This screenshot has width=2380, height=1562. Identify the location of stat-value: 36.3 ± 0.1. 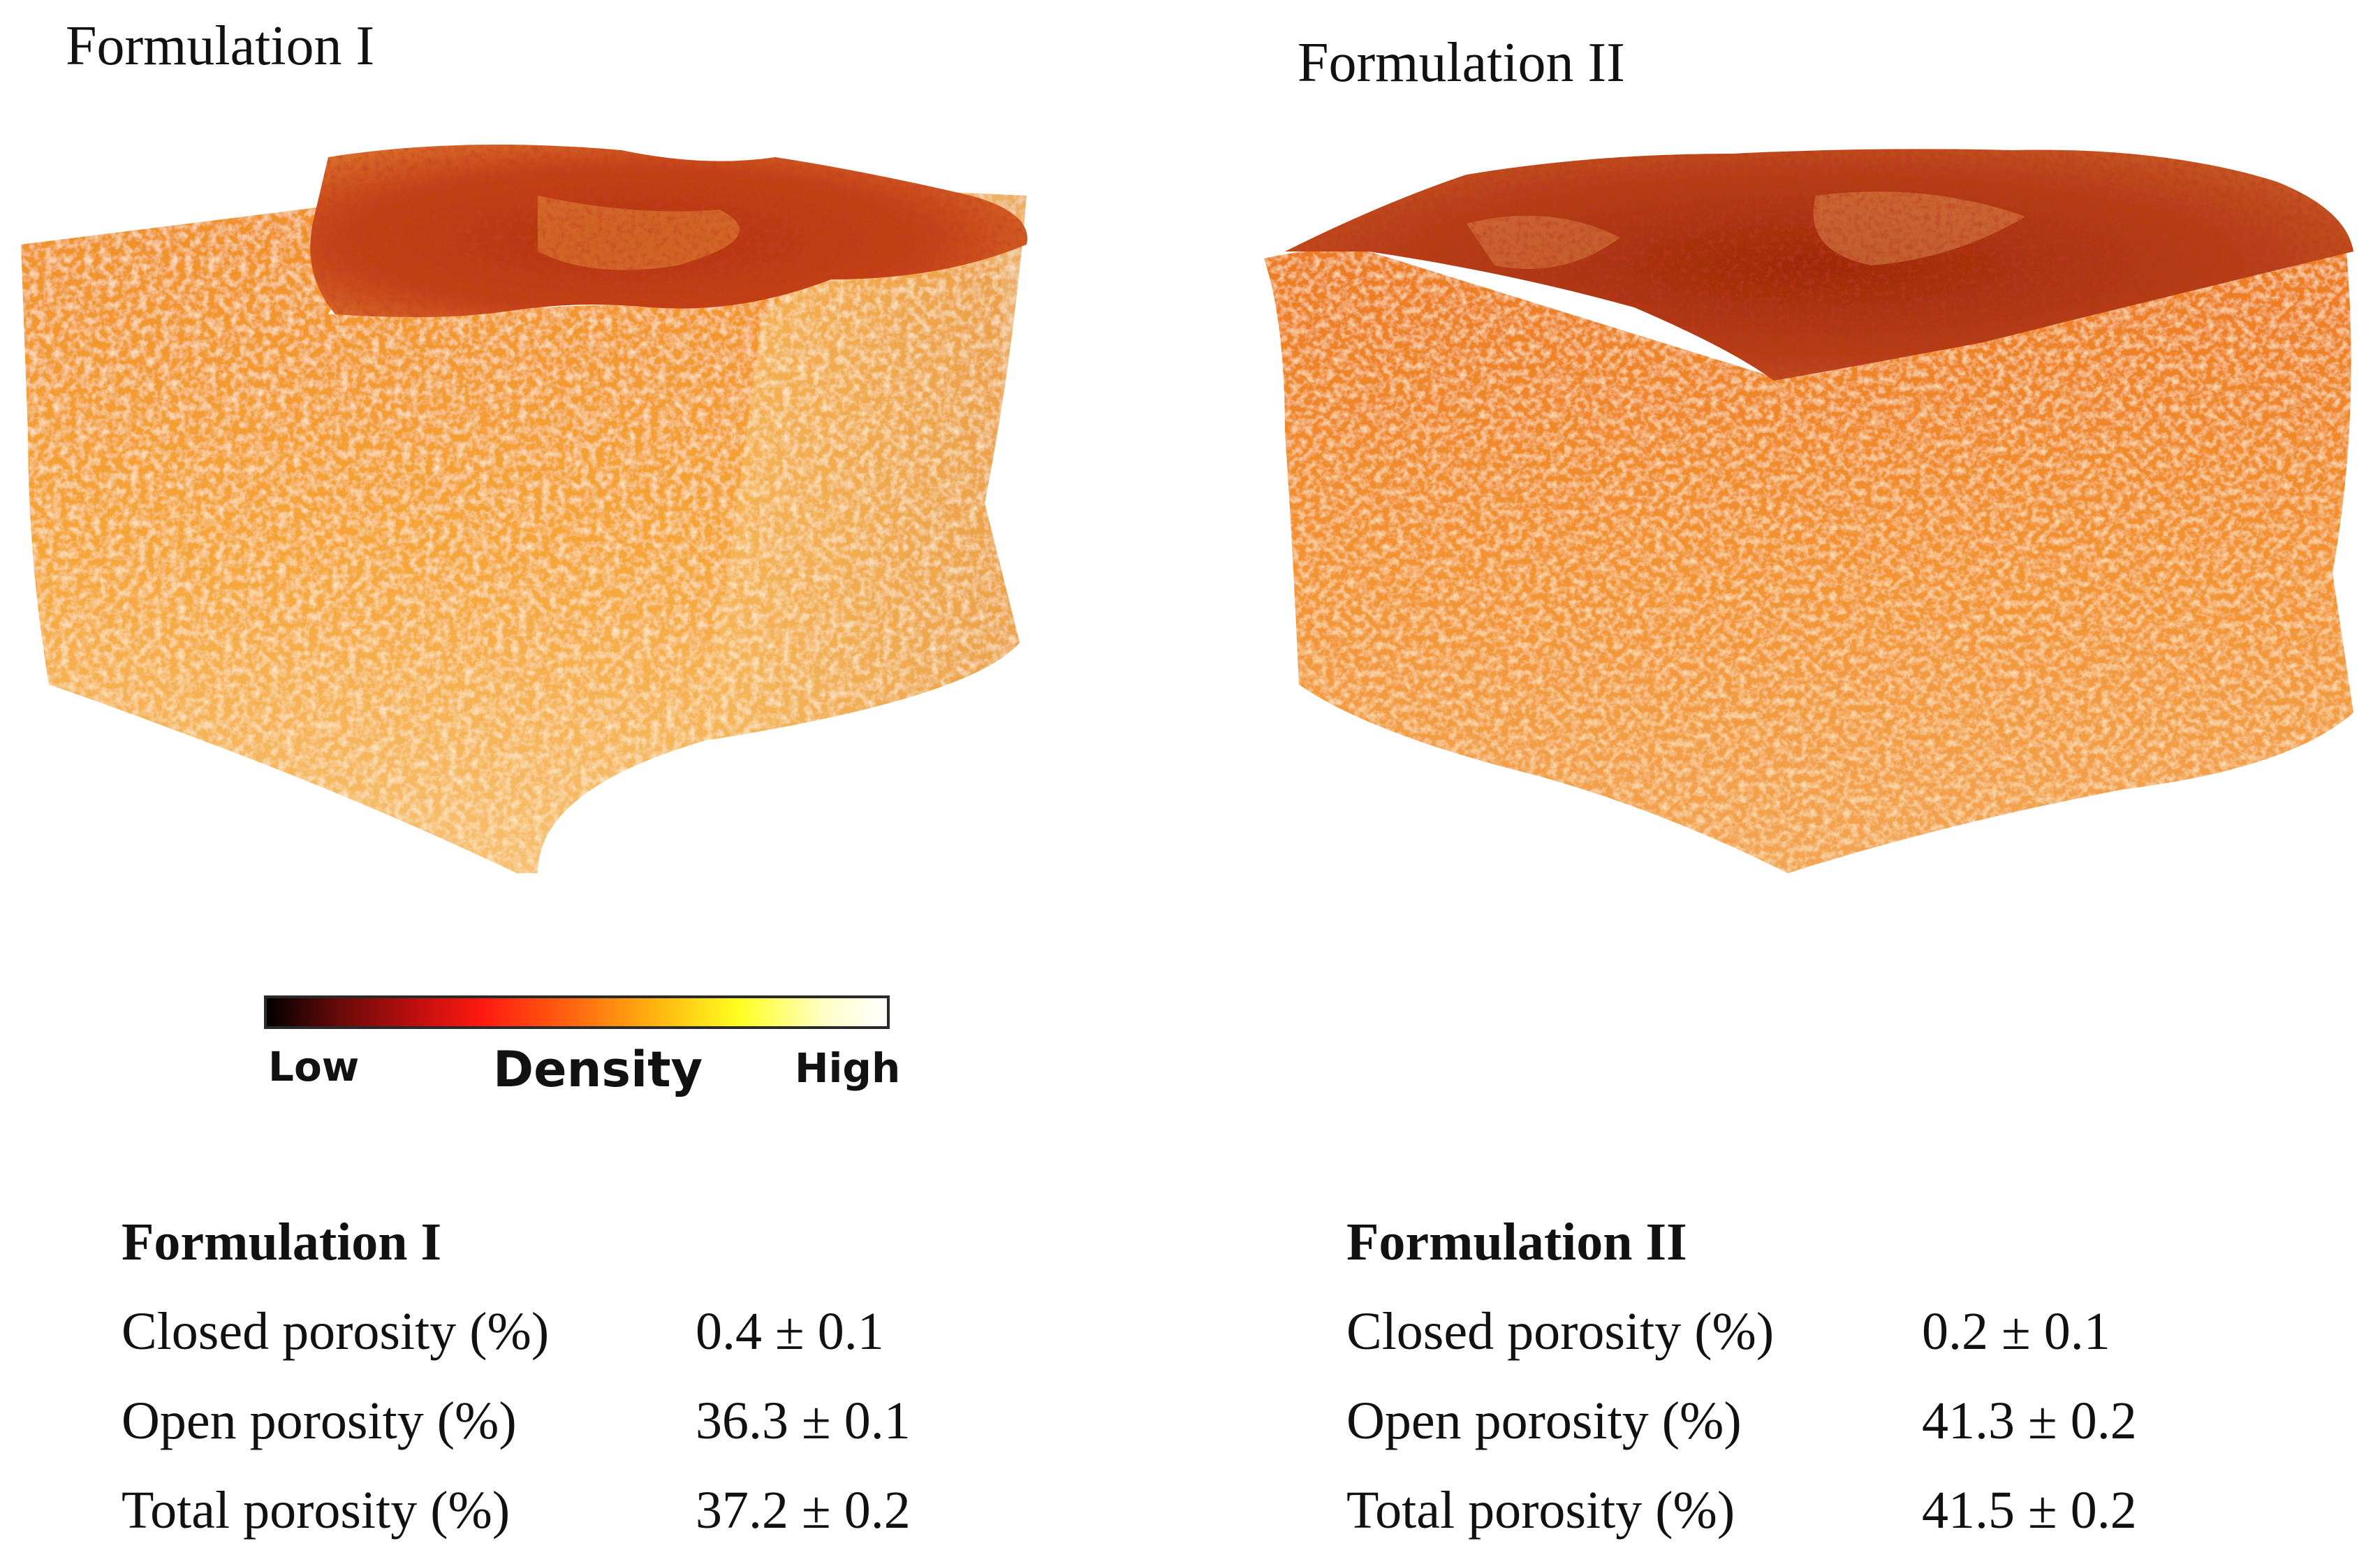
(803, 1421).